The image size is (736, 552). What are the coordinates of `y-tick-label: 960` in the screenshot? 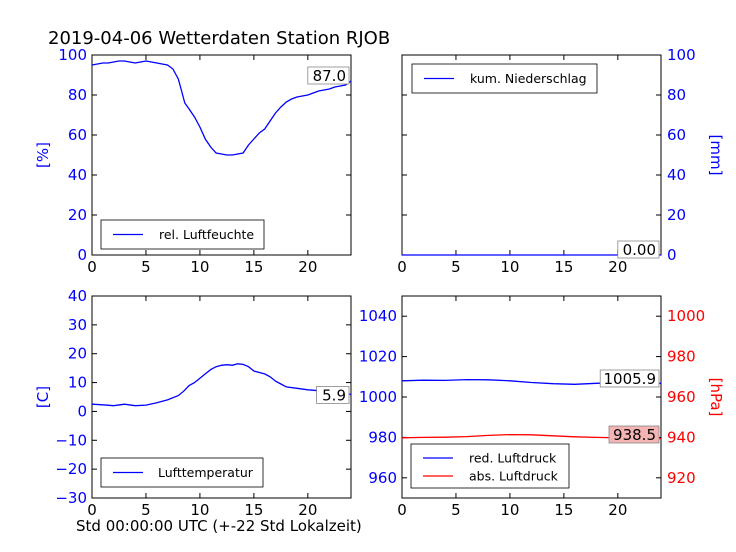 It's located at (382, 478).